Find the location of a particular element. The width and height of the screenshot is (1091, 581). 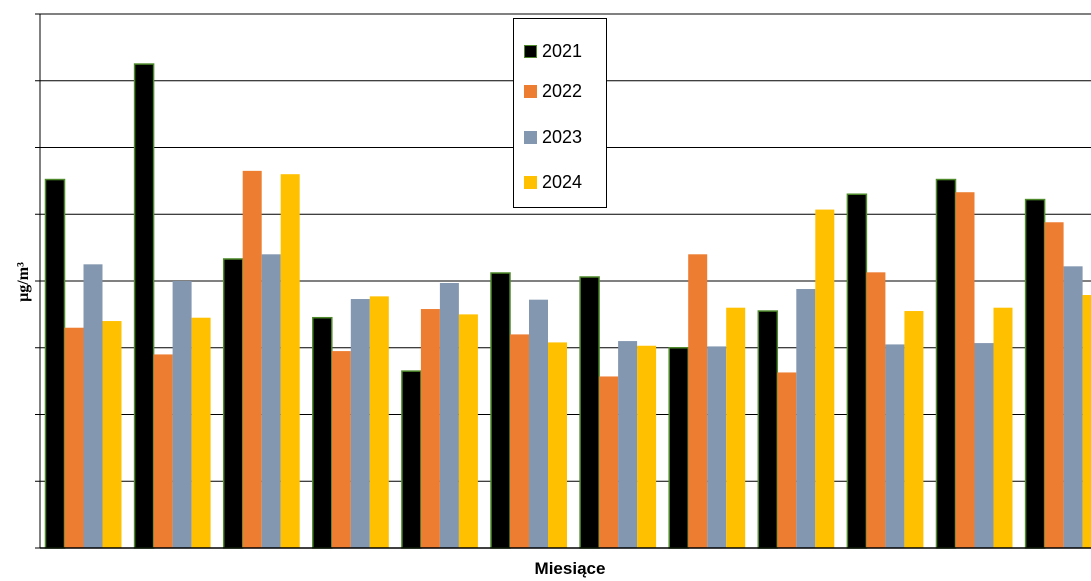

legend-label-2023: 2023 is located at coordinates (562, 136).